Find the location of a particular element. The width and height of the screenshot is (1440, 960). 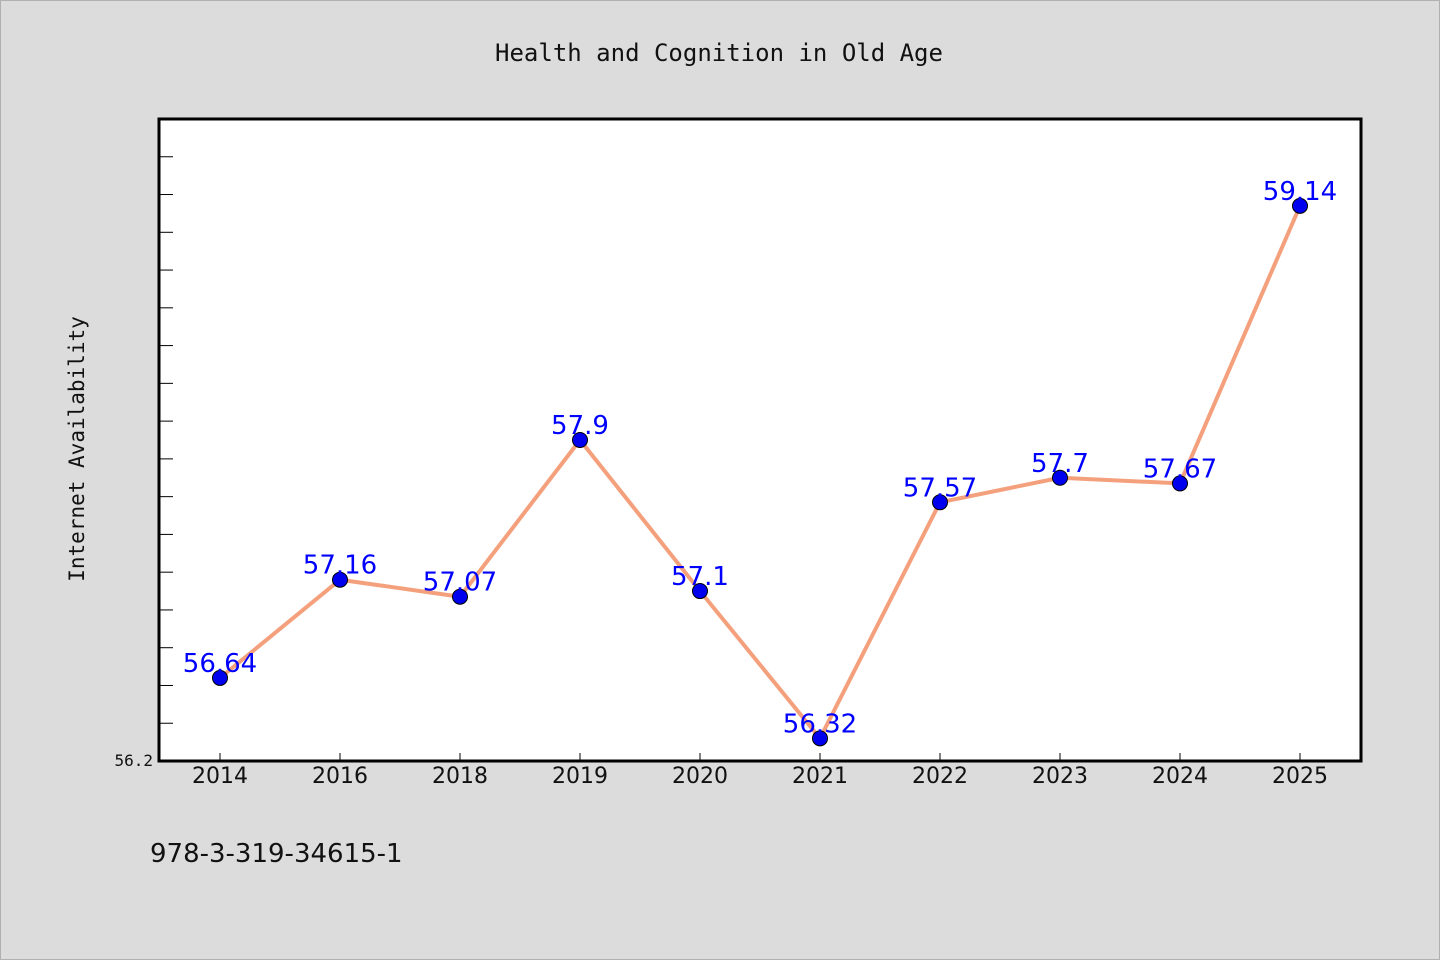

data-label: 57.07 is located at coordinates (460, 583).